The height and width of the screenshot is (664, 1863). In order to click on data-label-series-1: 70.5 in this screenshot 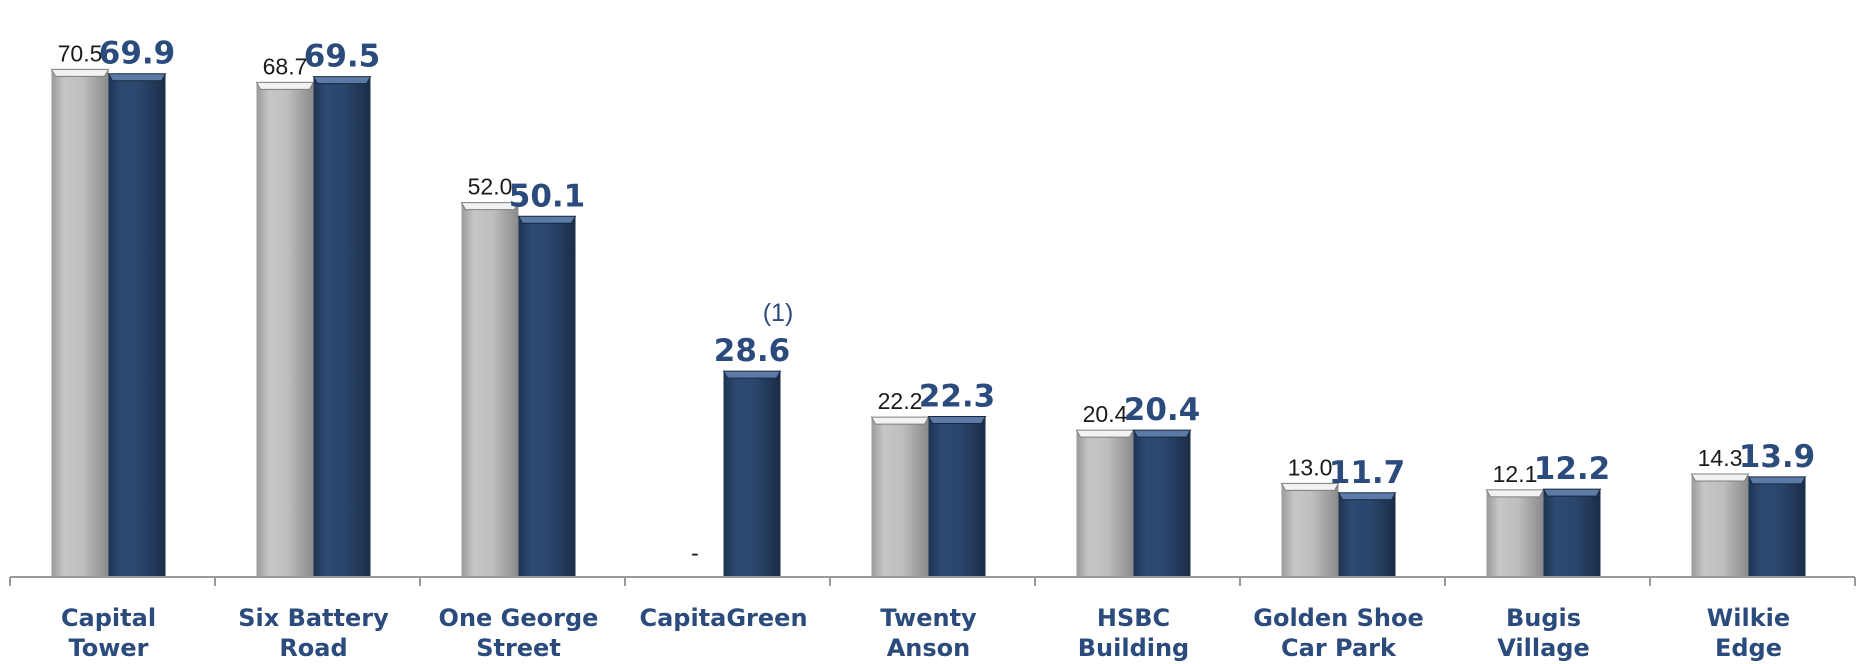, I will do `click(80, 53)`.